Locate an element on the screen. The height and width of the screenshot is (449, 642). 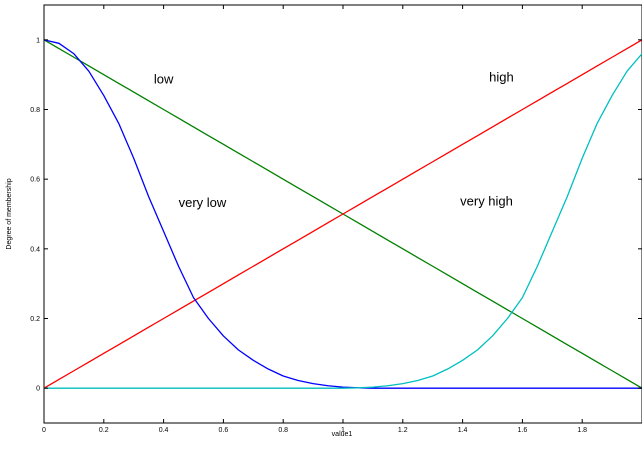
x-tick-label: 1 is located at coordinates (343, 430).